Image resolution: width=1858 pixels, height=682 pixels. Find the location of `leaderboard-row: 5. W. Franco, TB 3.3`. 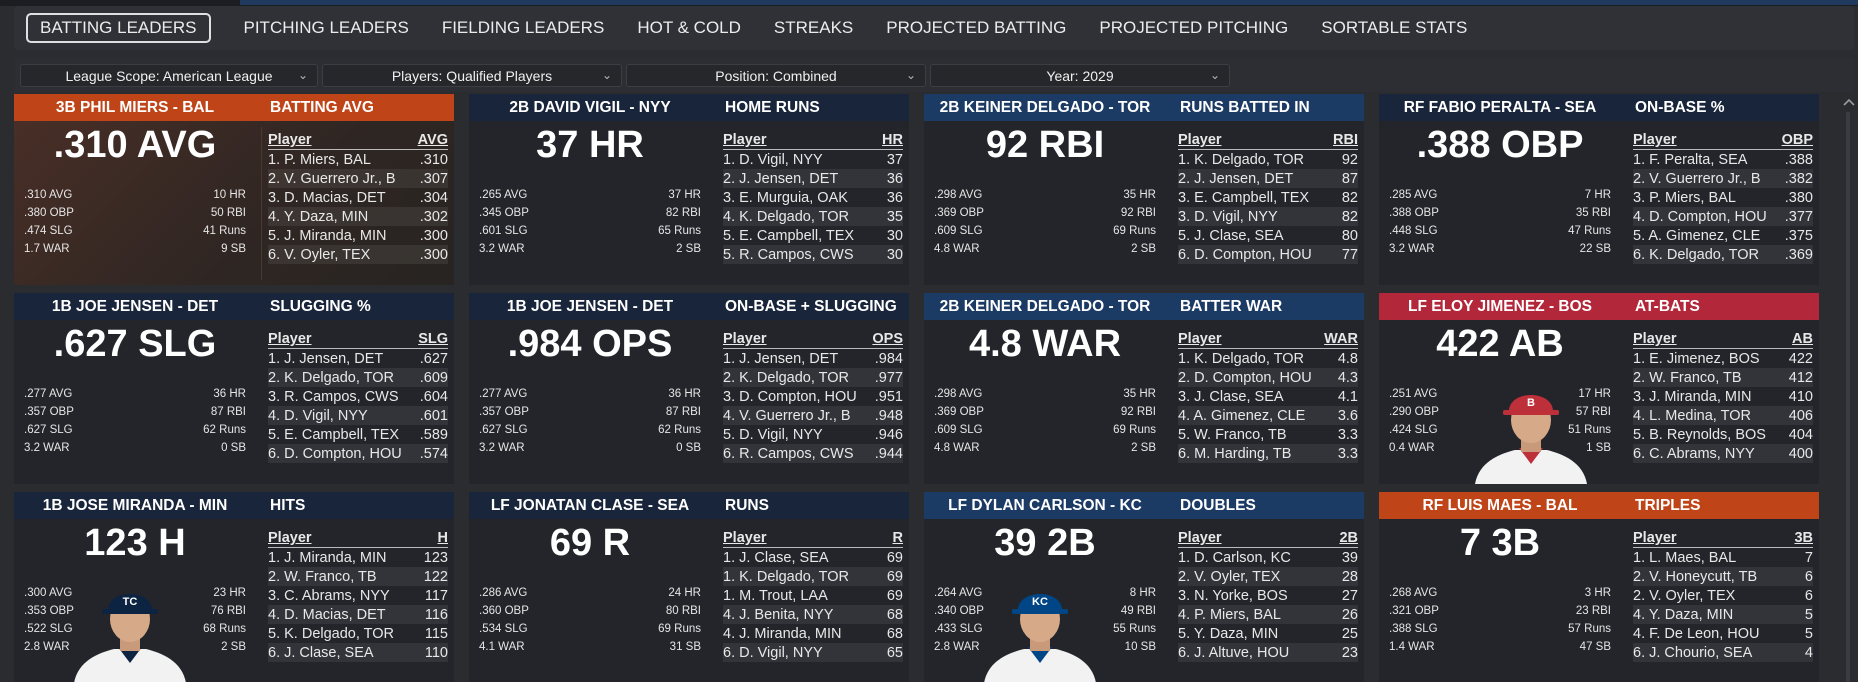

leaderboard-row: 5. W. Franco, TB 3.3 is located at coordinates (1268, 434).